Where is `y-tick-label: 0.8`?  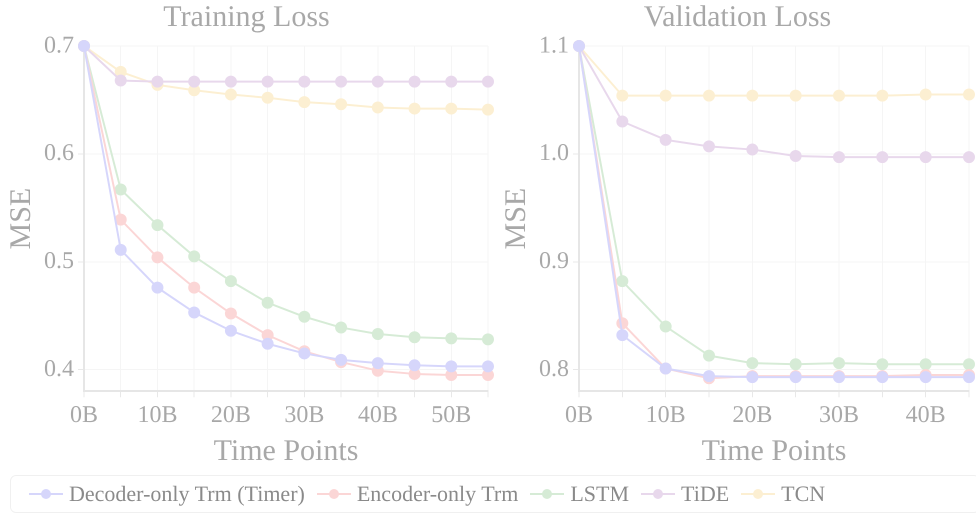
y-tick-label: 0.8 is located at coordinates (554, 369).